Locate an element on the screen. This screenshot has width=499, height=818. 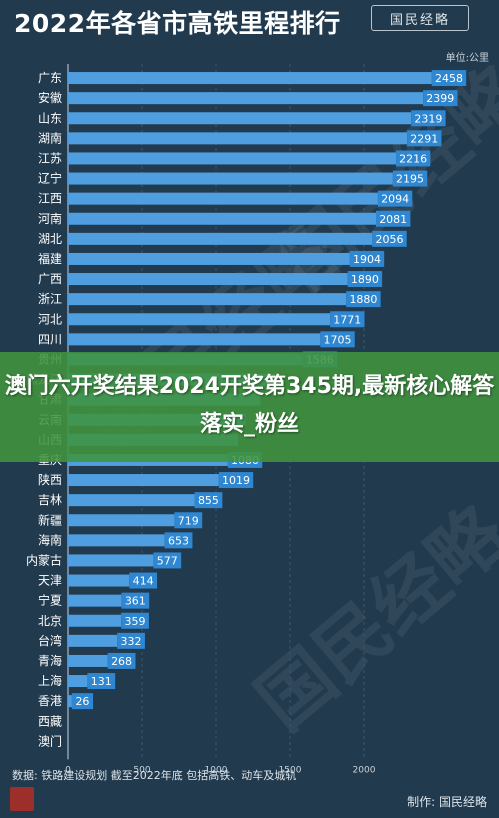
category-label: 天津 is located at coordinates (50, 581).